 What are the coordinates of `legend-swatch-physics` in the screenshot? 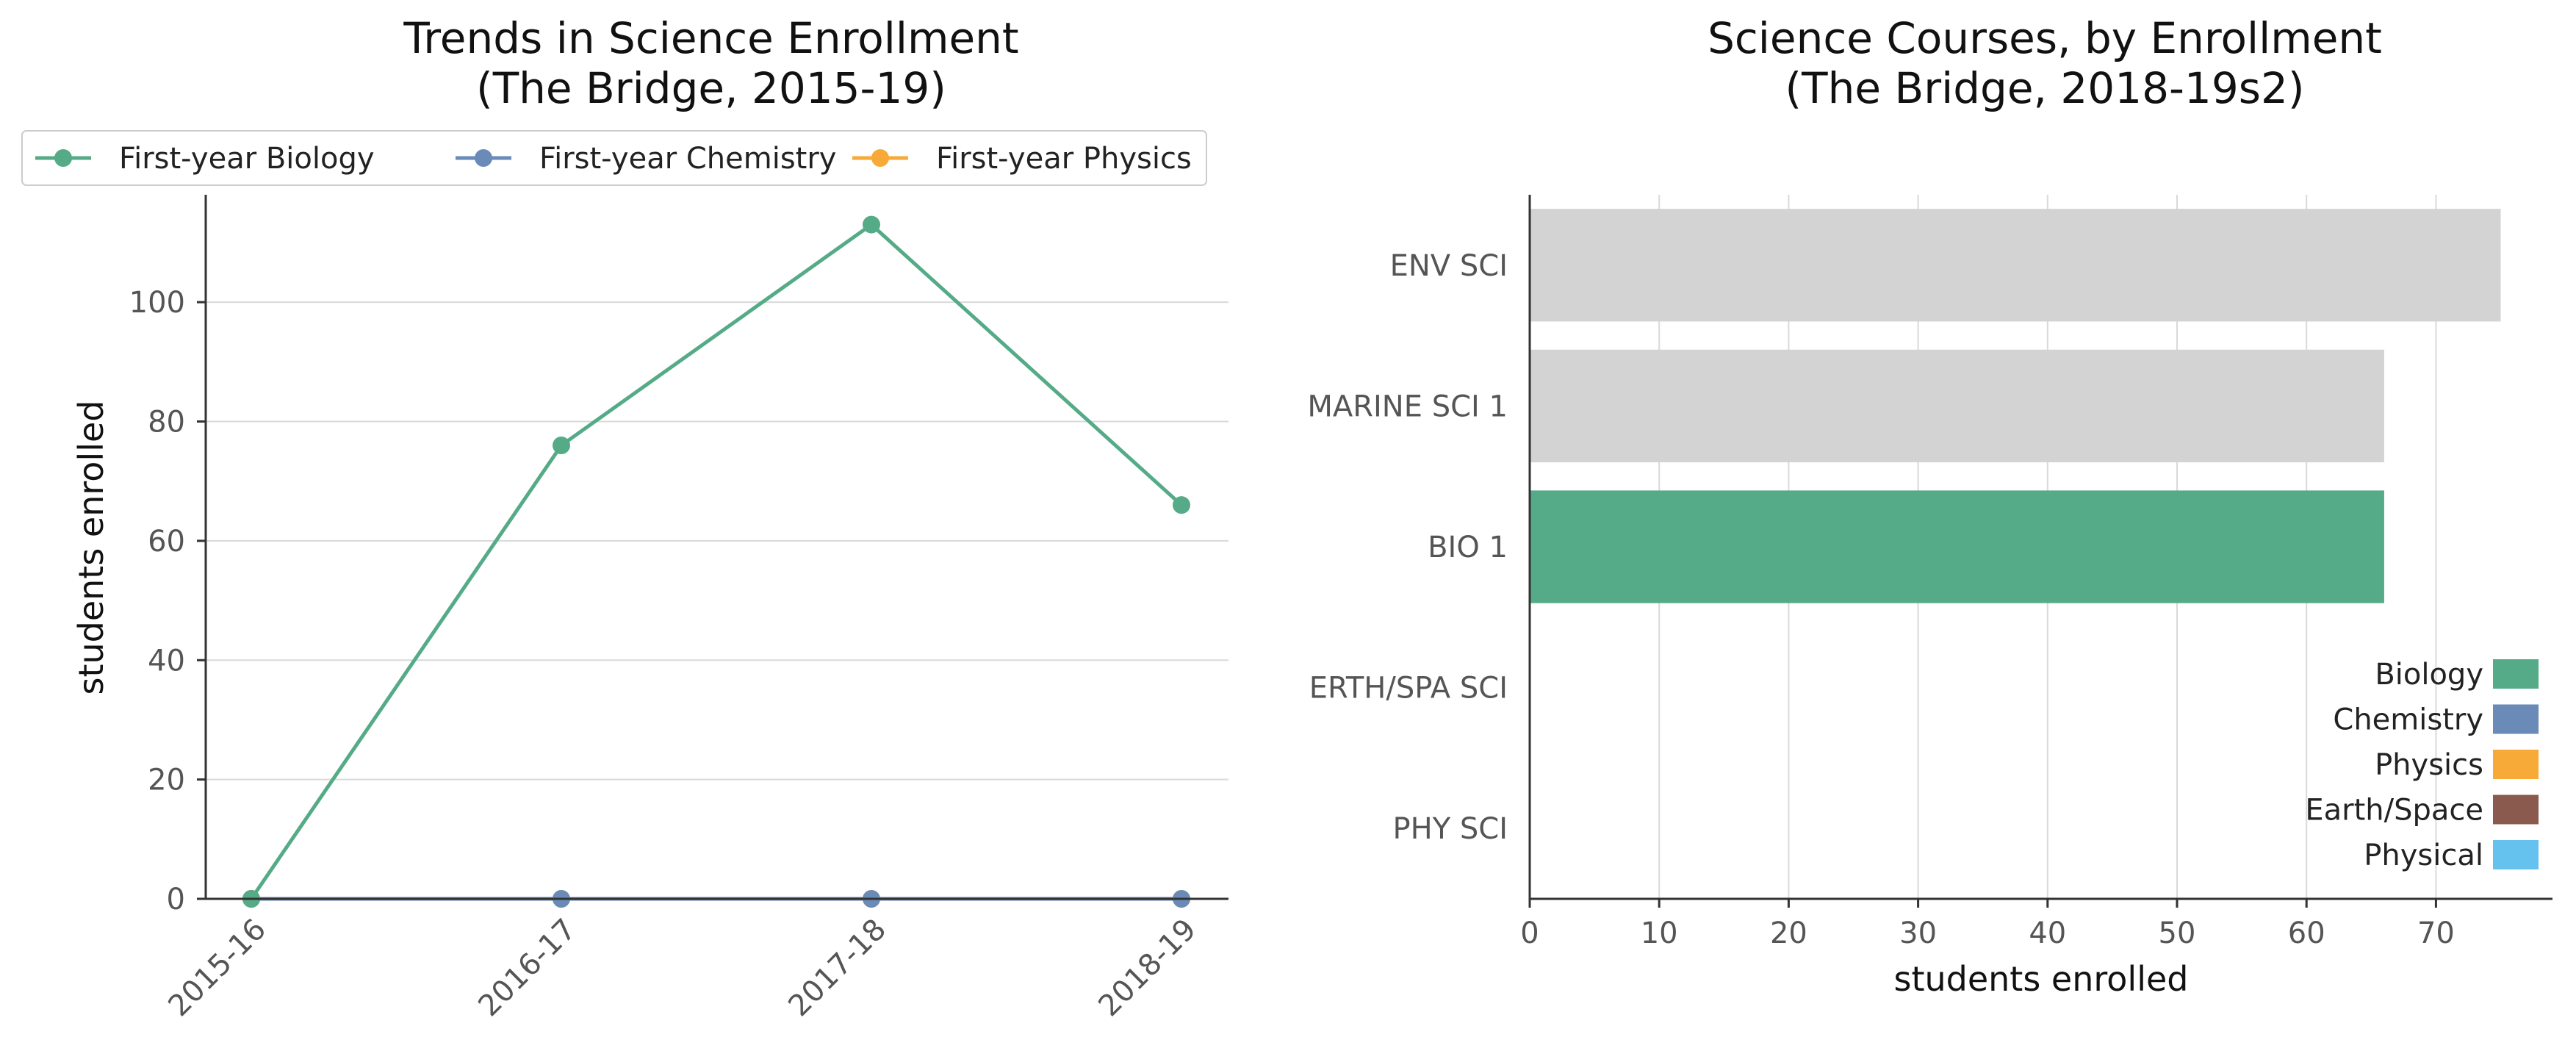 It's located at (2516, 765).